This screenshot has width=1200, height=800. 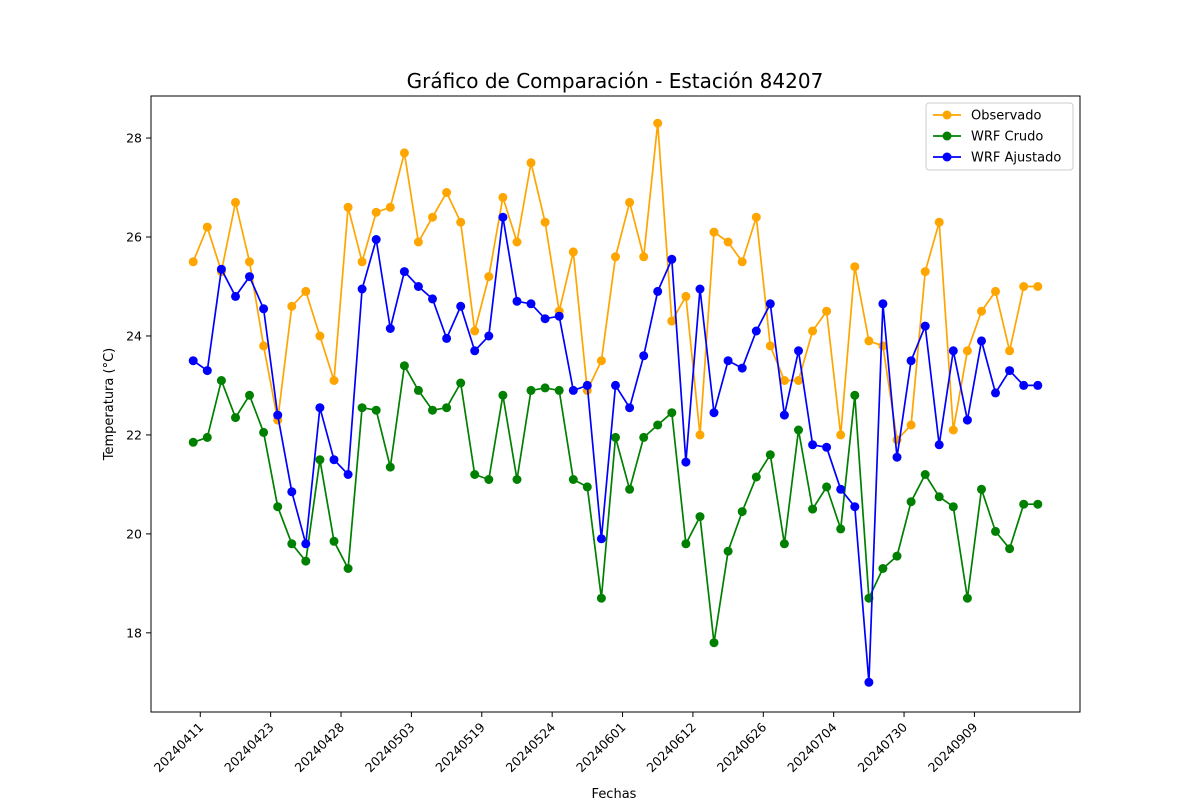 I want to click on x-axis-label: Fechas, so click(x=614, y=793).